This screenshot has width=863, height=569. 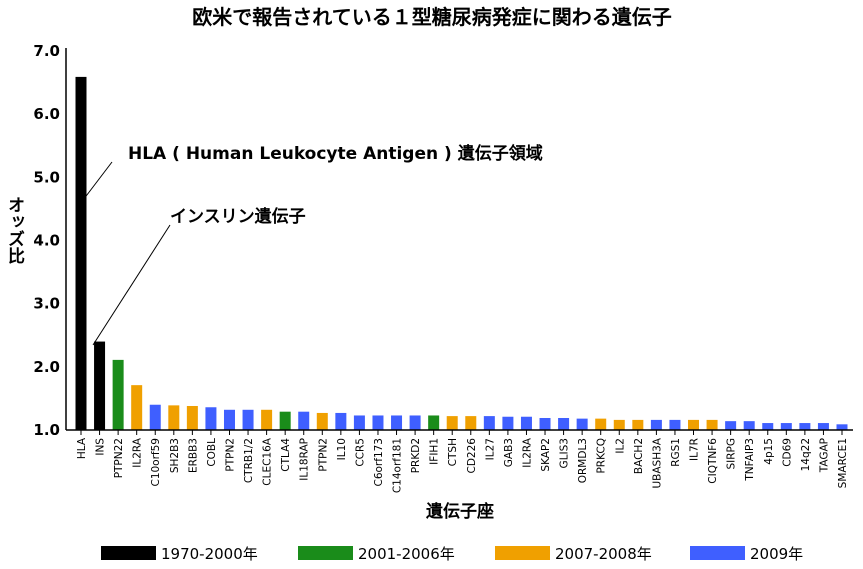 What do you see at coordinates (769, 451) in the screenshot?
I see `x-tick-label: 4p15` at bounding box center [769, 451].